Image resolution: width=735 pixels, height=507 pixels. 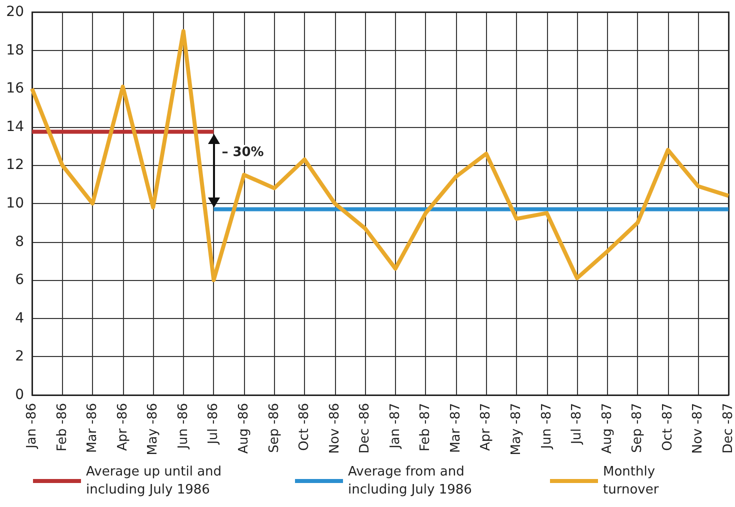 I want to click on x-tick-label: Feb -87, so click(x=426, y=427).